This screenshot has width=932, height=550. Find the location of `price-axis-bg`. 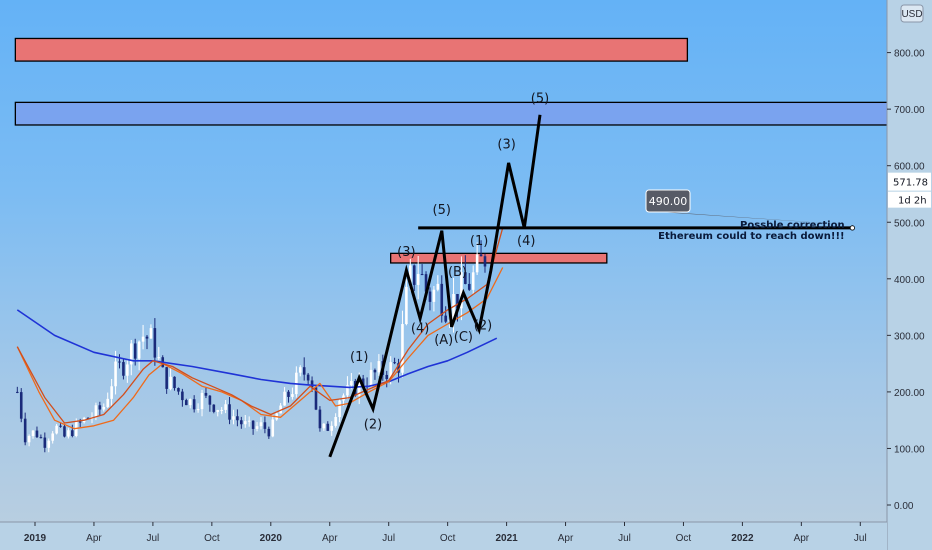

price-axis-bg is located at coordinates (909, 275).